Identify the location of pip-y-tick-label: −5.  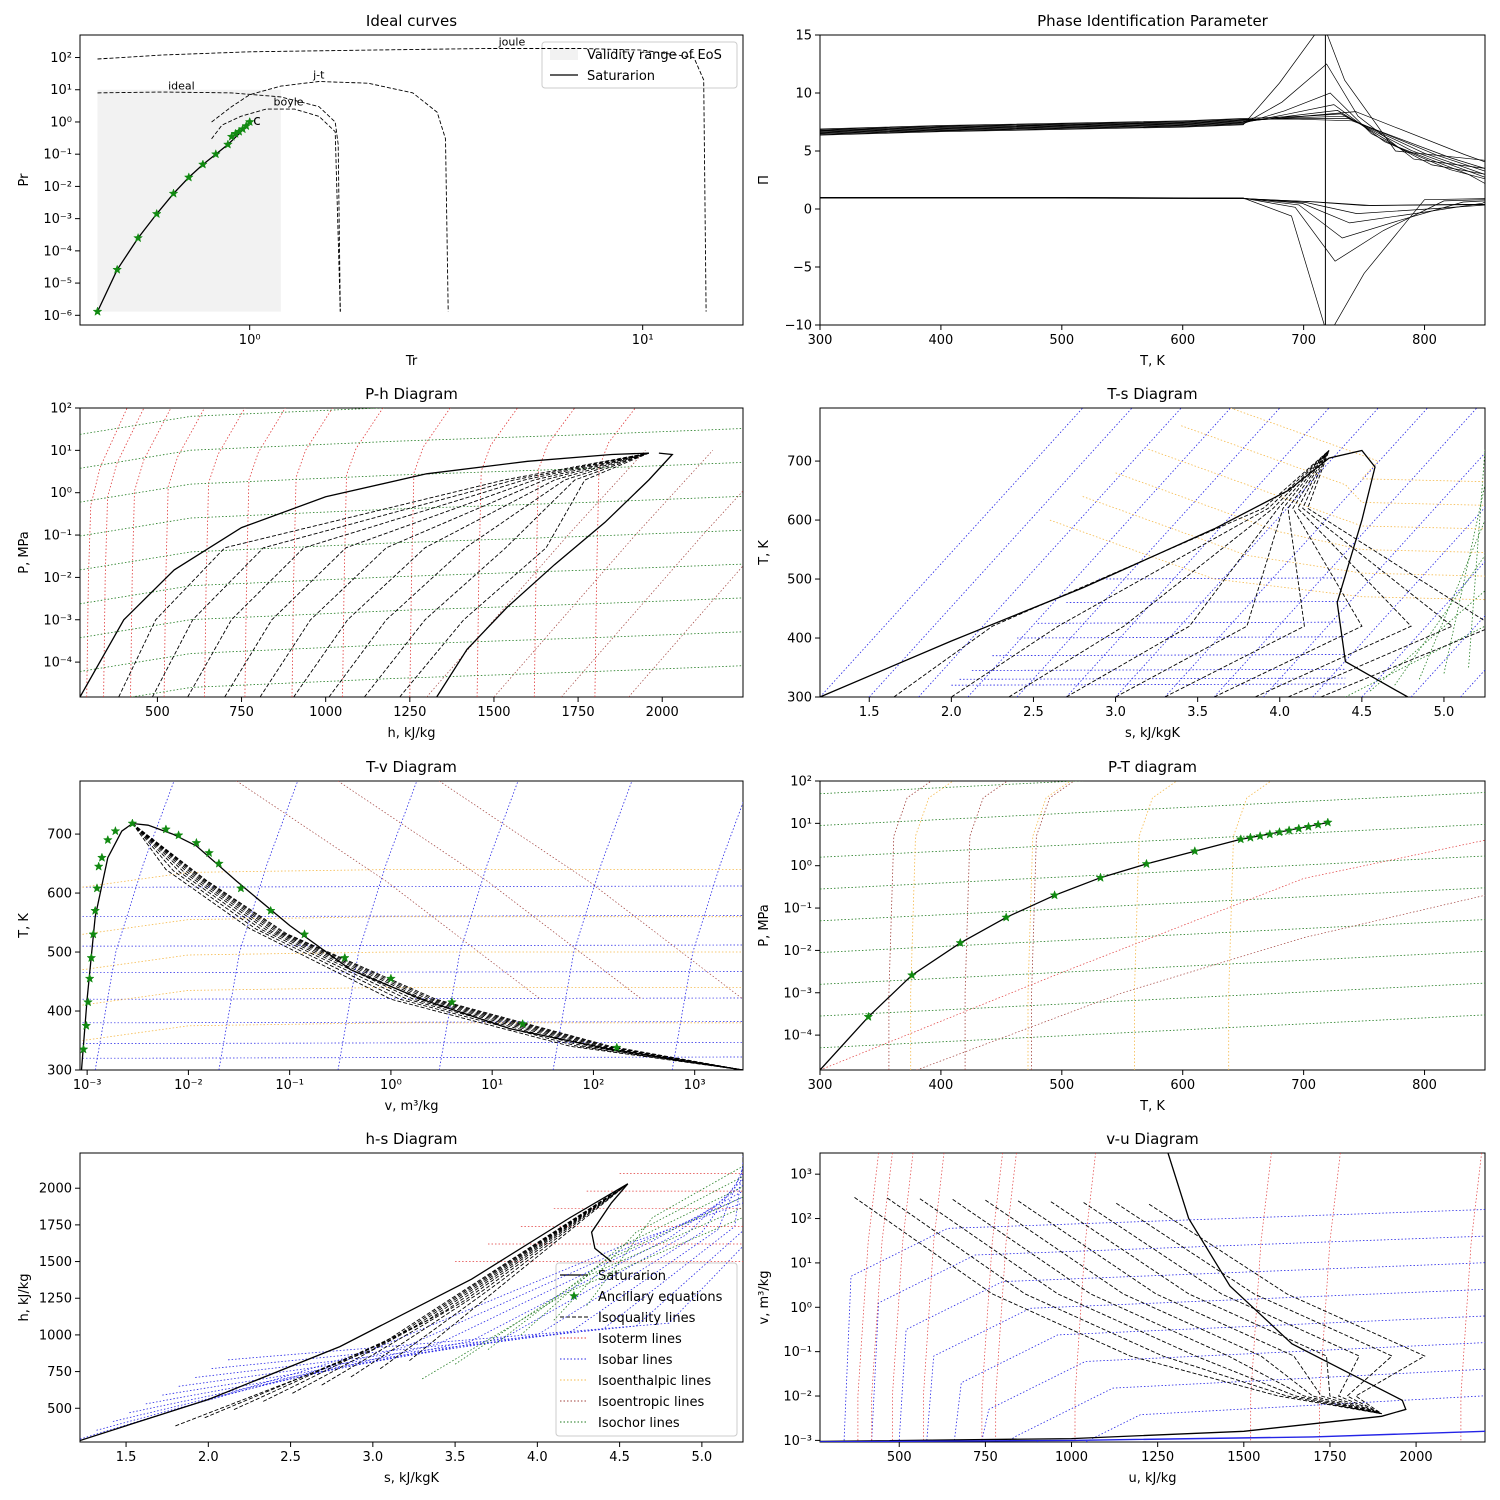
(802, 268).